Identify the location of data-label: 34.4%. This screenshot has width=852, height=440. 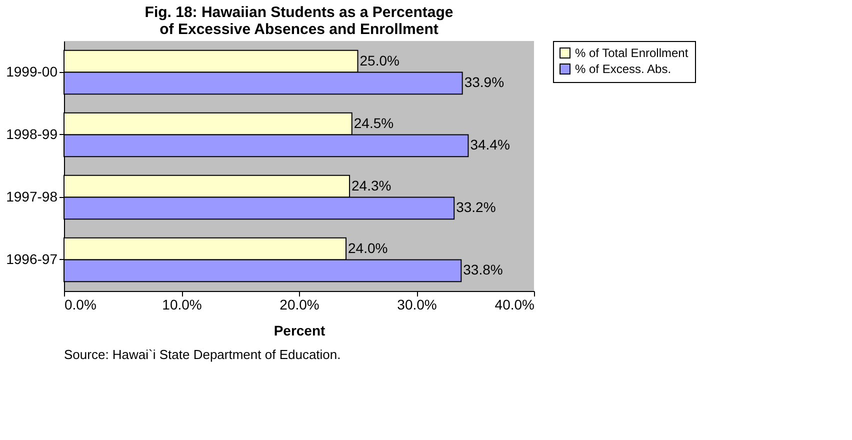
(490, 144).